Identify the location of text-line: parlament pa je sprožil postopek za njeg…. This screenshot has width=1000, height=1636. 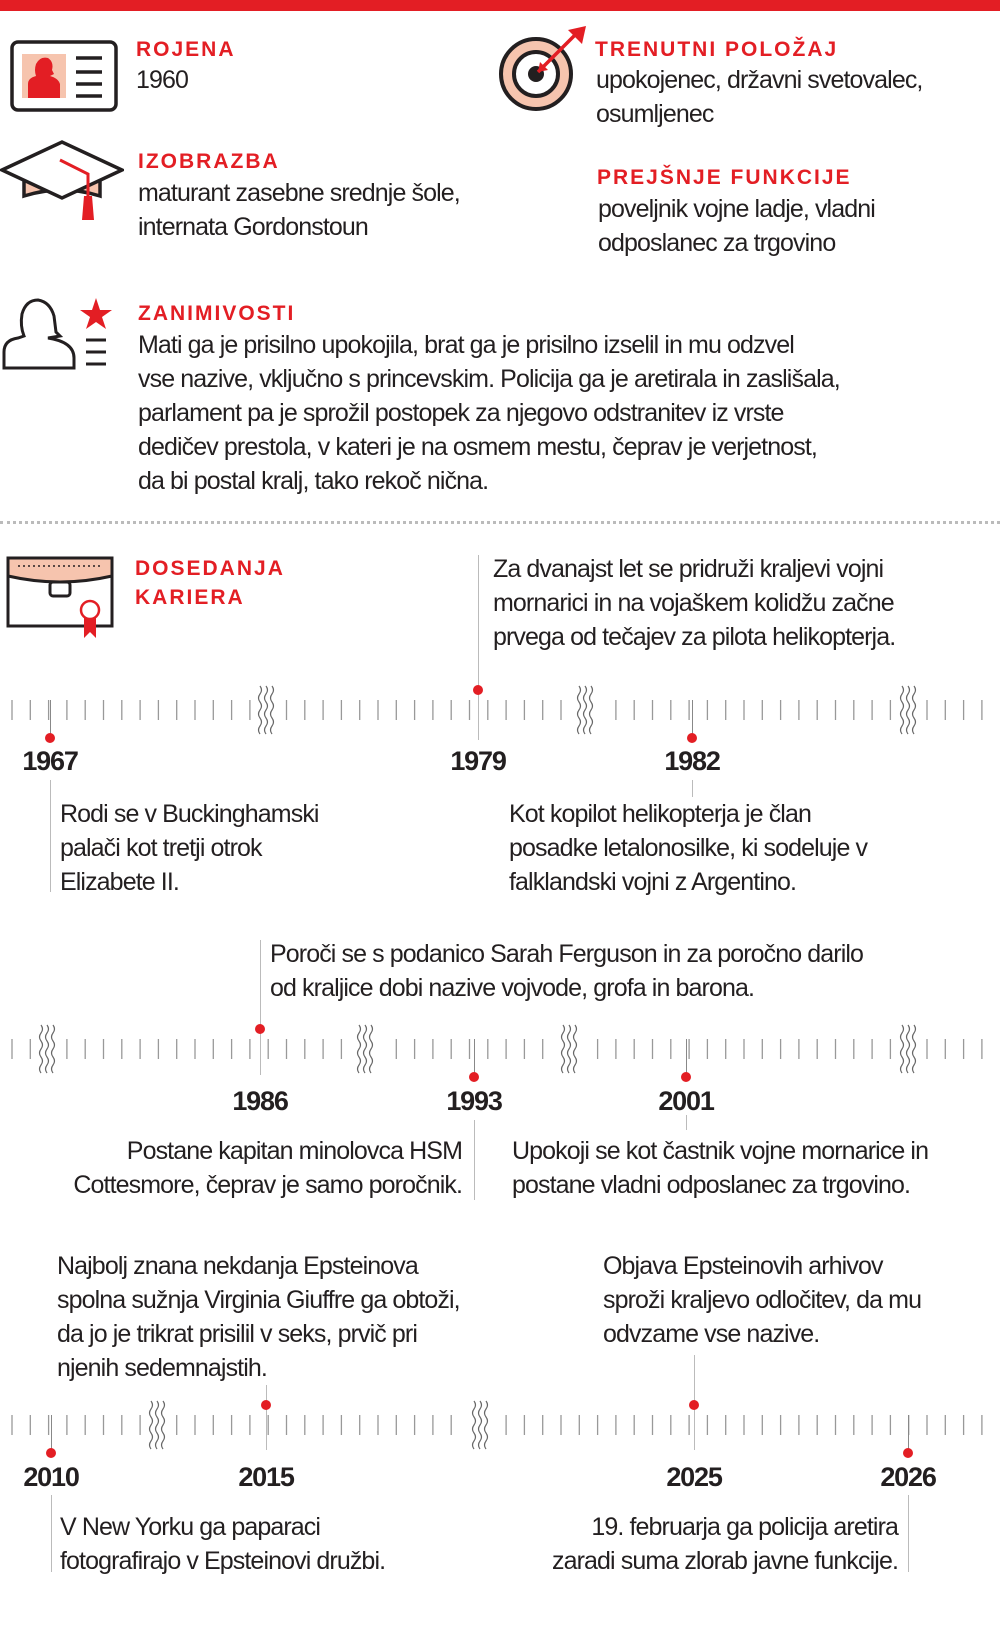
(461, 413).